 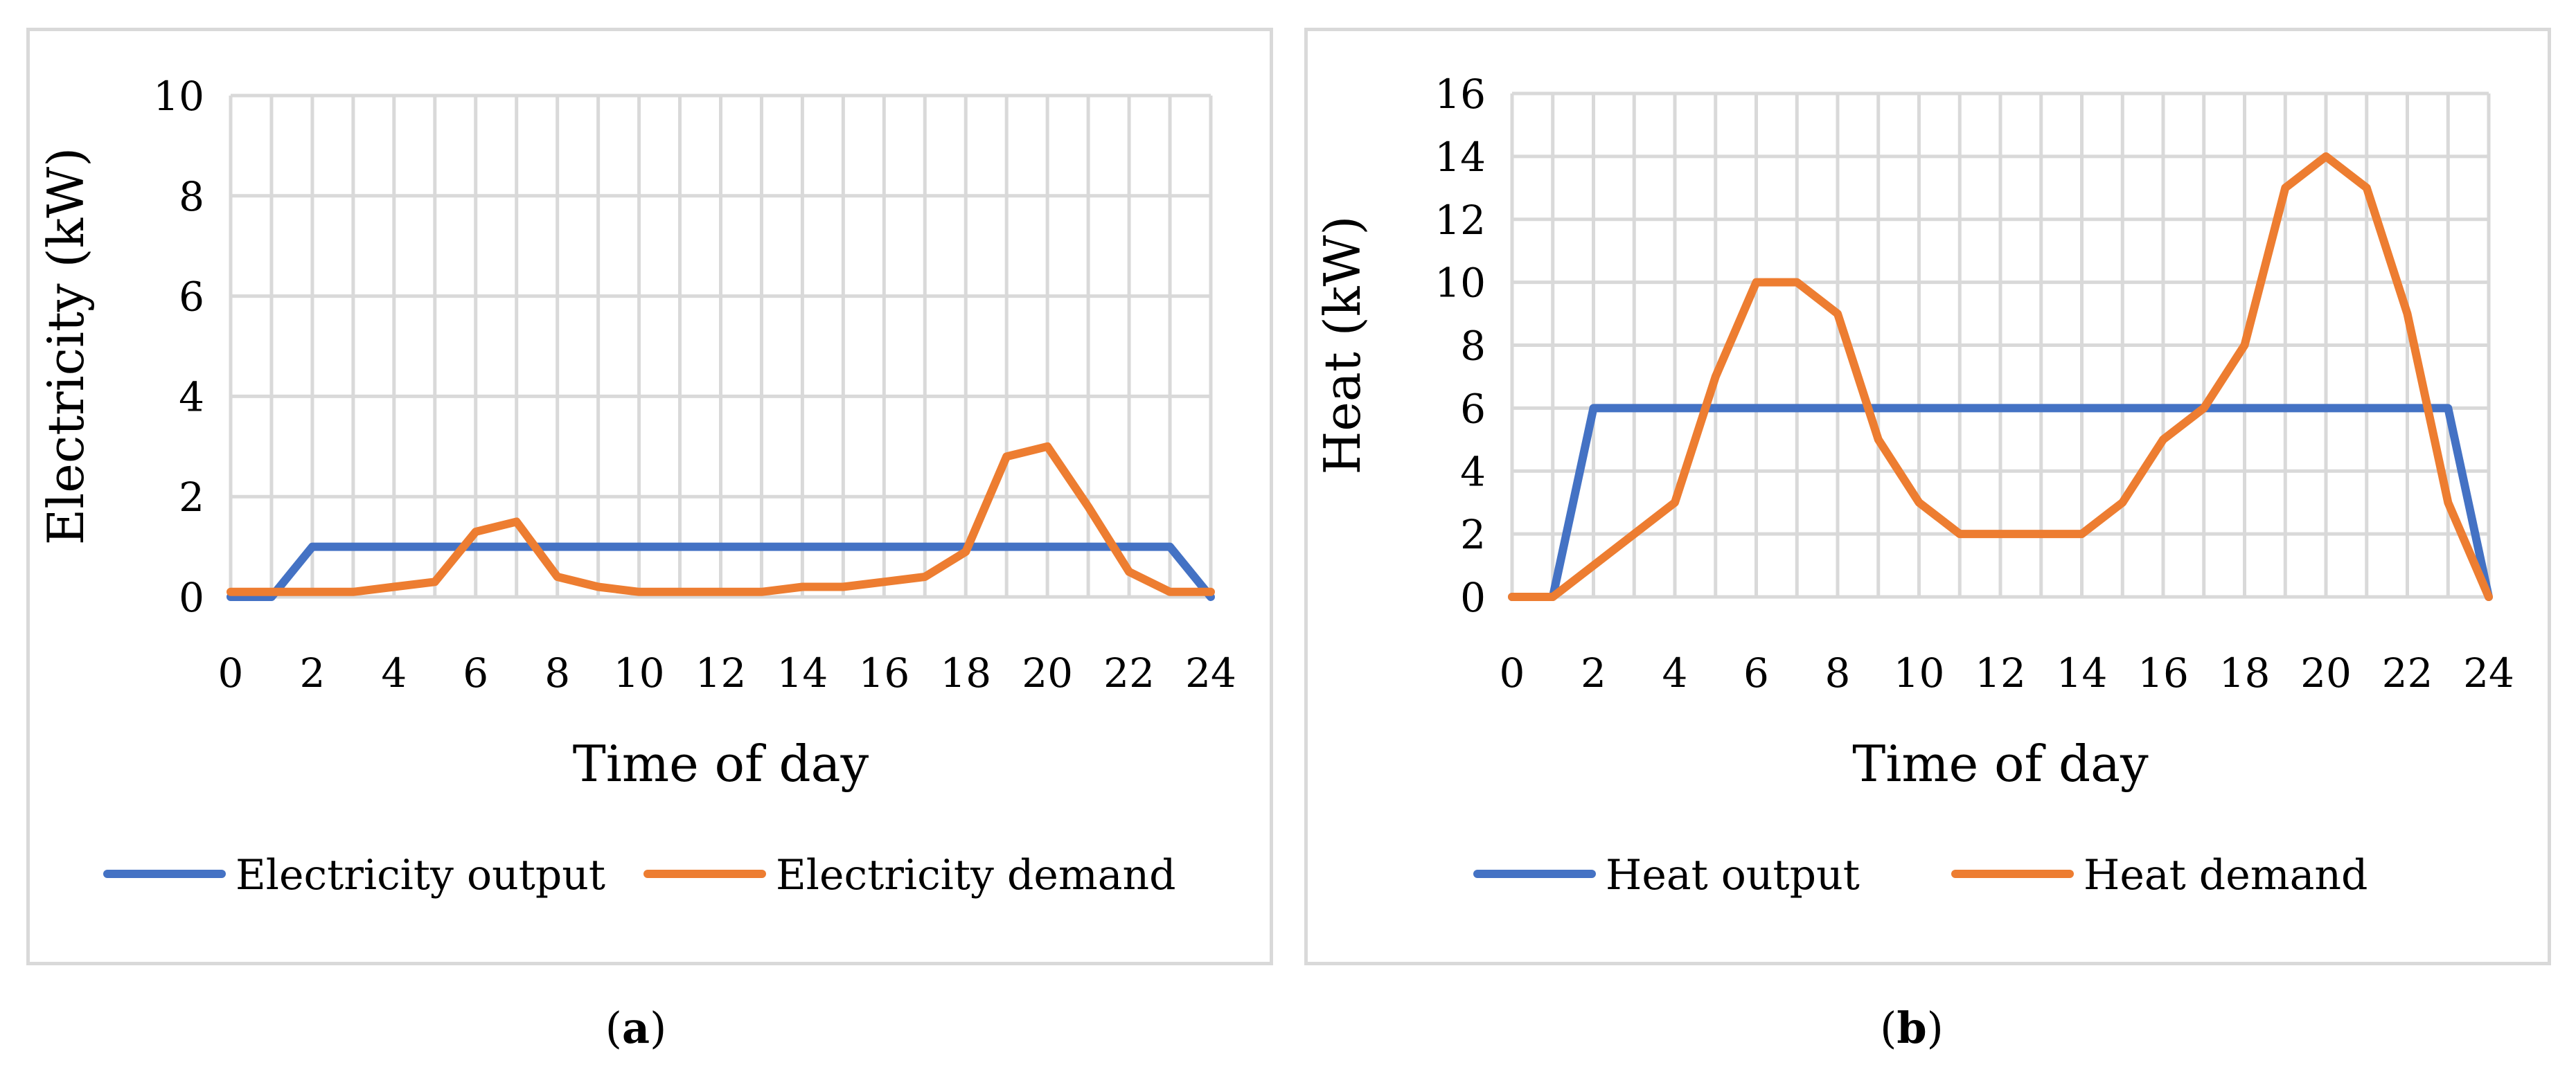 I want to click on panel-a-legend-label-0: Electricity output, so click(x=420, y=875).